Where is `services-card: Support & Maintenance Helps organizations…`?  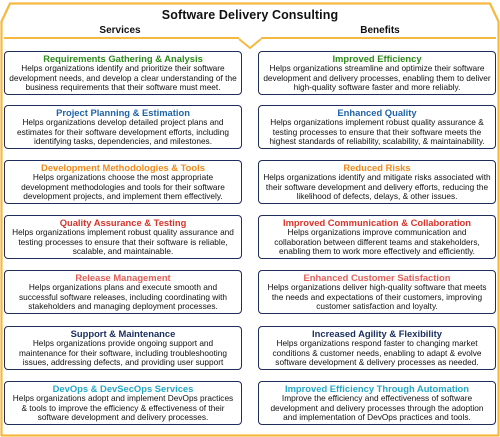 services-card: Support & Maintenance Helps organizations… is located at coordinates (123, 348).